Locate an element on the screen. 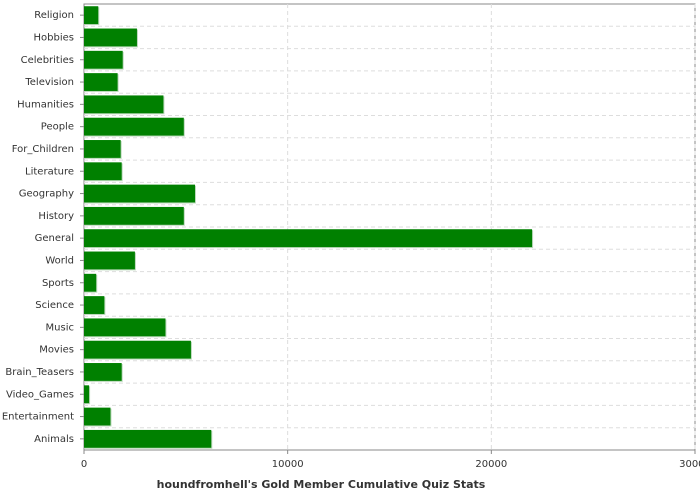 The height and width of the screenshot is (500, 700). y-tick-label: Brain_Teasers is located at coordinates (39, 372).